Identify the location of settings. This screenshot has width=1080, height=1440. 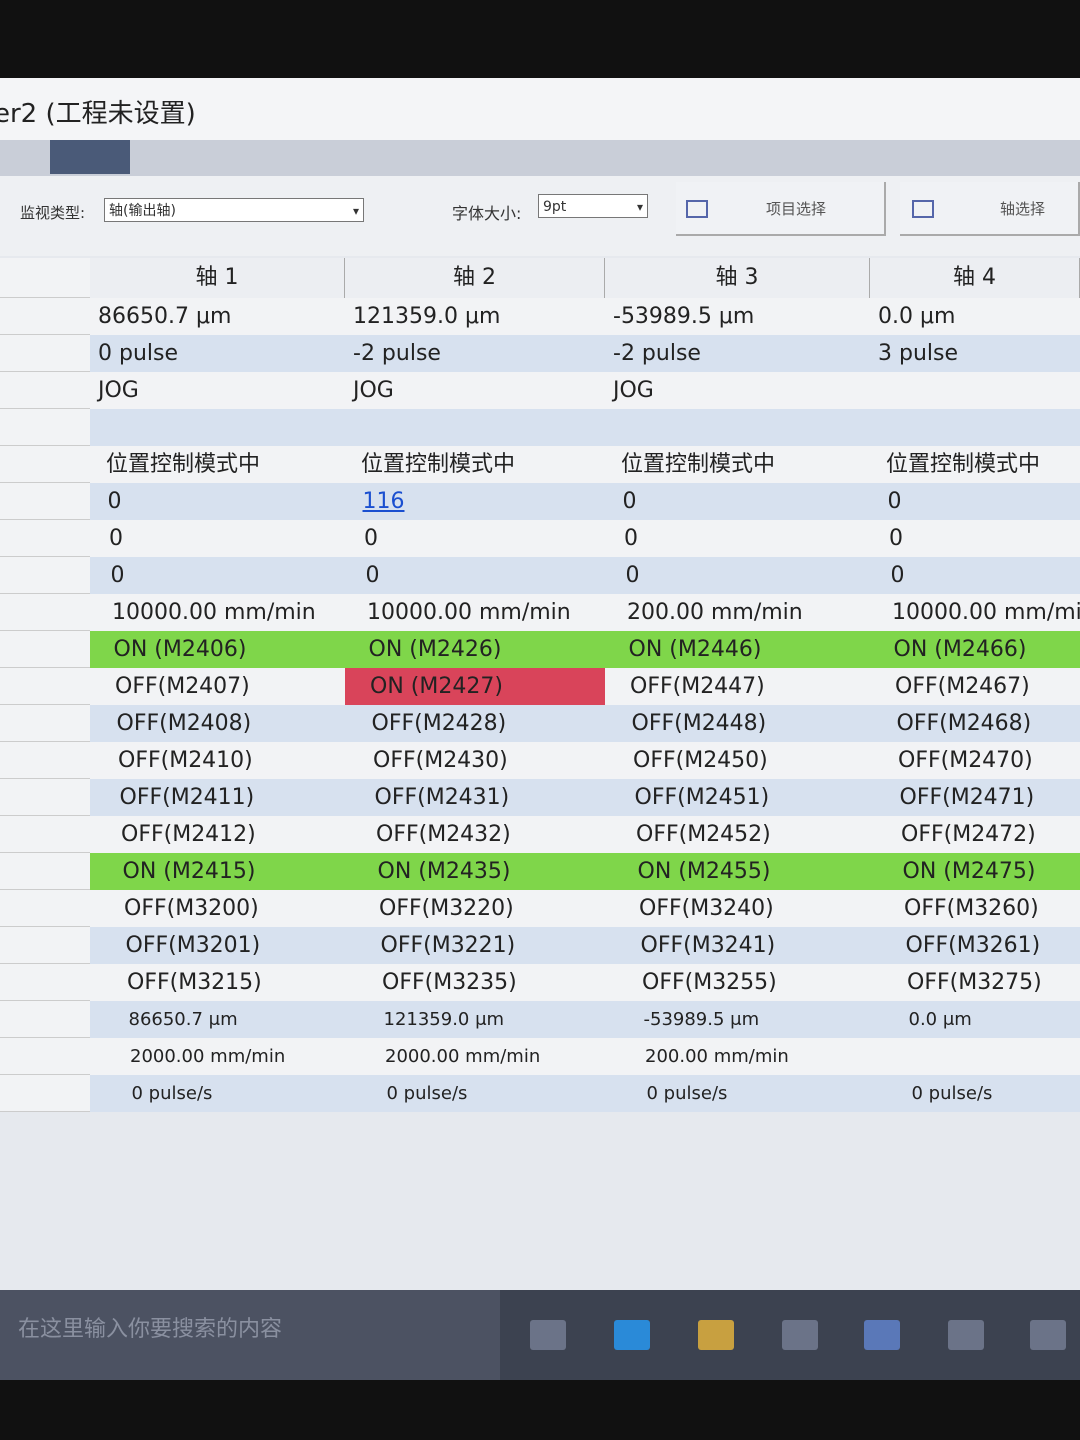
(966, 1335).